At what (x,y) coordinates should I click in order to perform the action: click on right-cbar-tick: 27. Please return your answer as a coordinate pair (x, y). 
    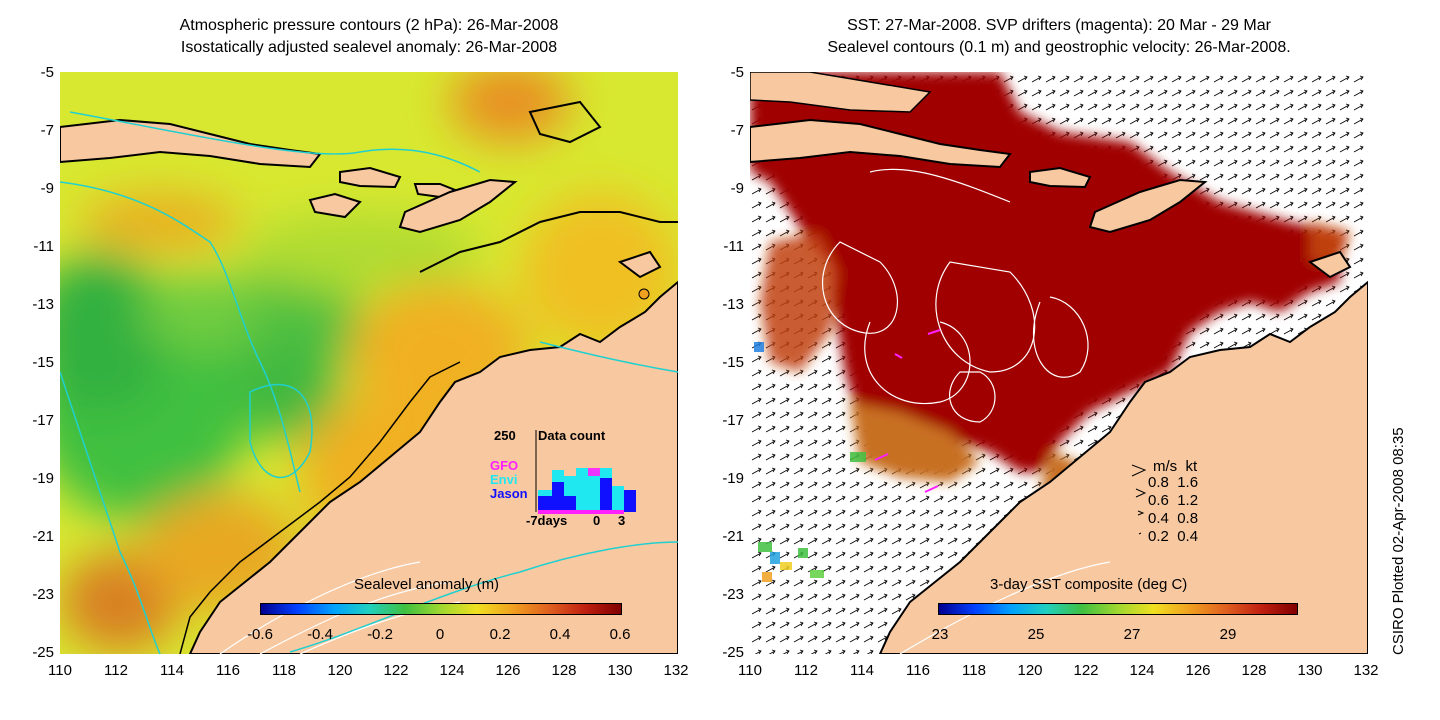
    Looking at the image, I should click on (1132, 634).